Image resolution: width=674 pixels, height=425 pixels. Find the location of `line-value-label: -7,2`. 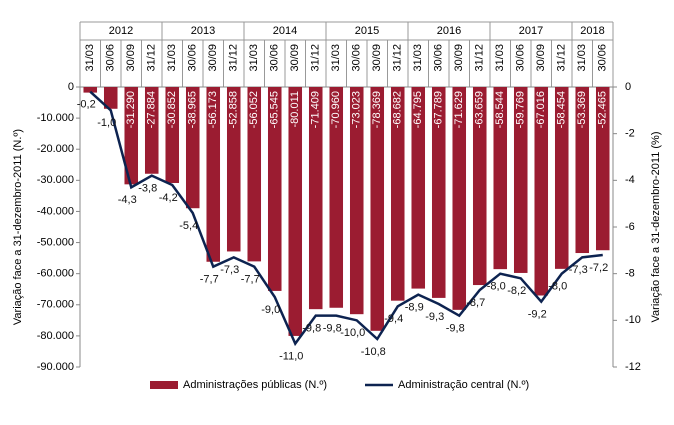

line-value-label: -7,2 is located at coordinates (598, 268).